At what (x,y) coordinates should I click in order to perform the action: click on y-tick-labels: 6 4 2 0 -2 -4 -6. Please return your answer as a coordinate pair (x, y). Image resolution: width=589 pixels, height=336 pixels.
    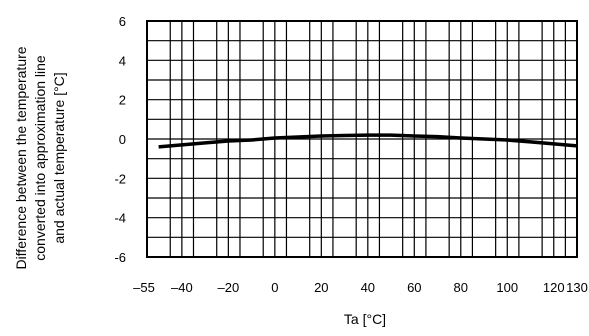
    Looking at the image, I should click on (120, 139).